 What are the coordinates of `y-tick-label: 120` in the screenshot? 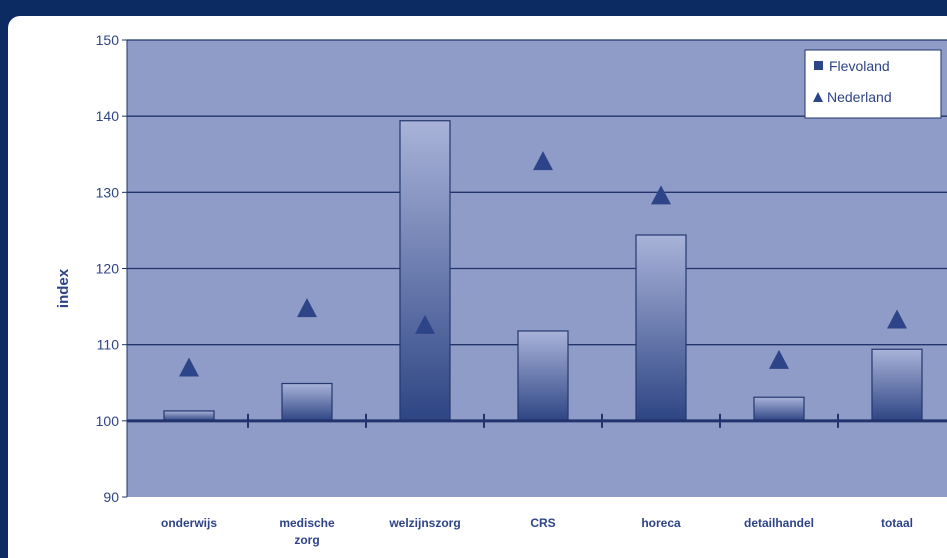 It's located at (108, 269).